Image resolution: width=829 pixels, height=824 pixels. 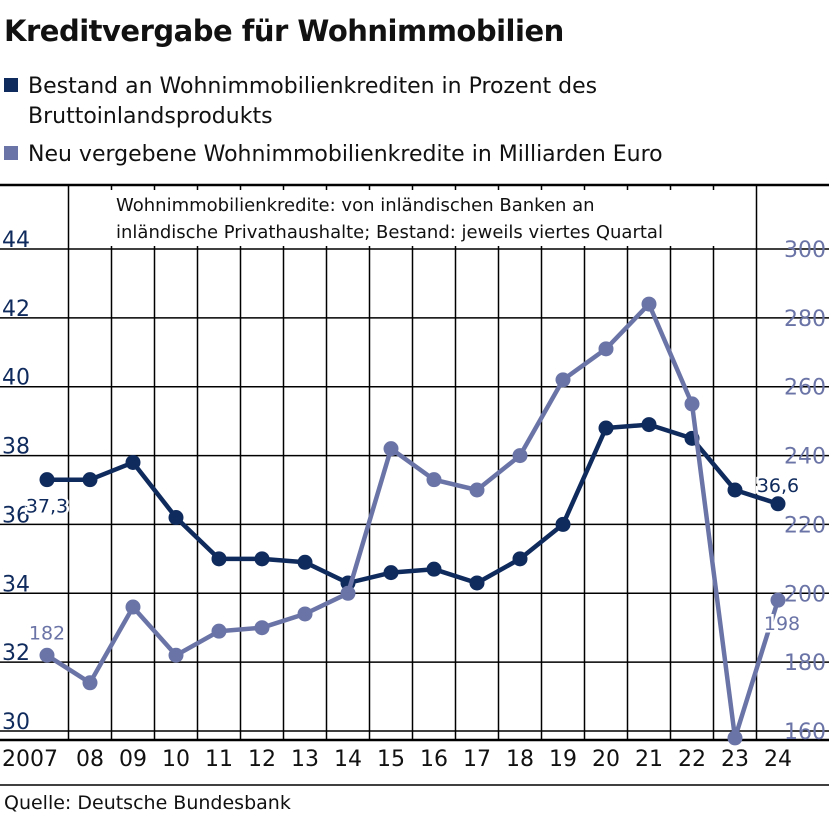 I want to click on x-tick-label: 20, so click(x=606, y=759).